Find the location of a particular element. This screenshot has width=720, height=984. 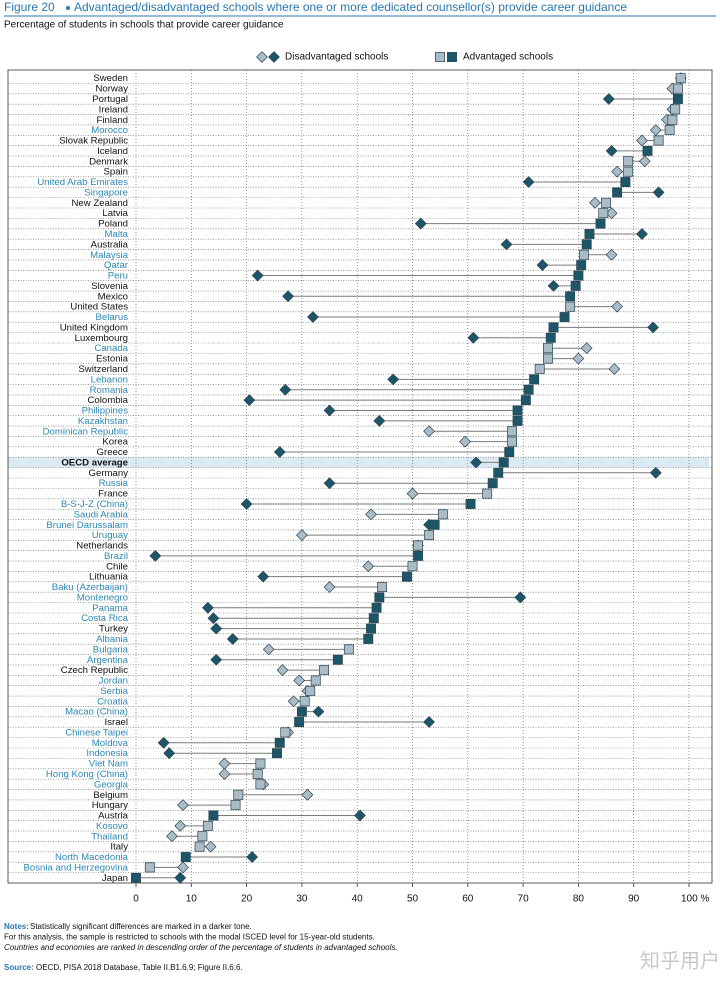

category-label: Romania is located at coordinates (109, 390).